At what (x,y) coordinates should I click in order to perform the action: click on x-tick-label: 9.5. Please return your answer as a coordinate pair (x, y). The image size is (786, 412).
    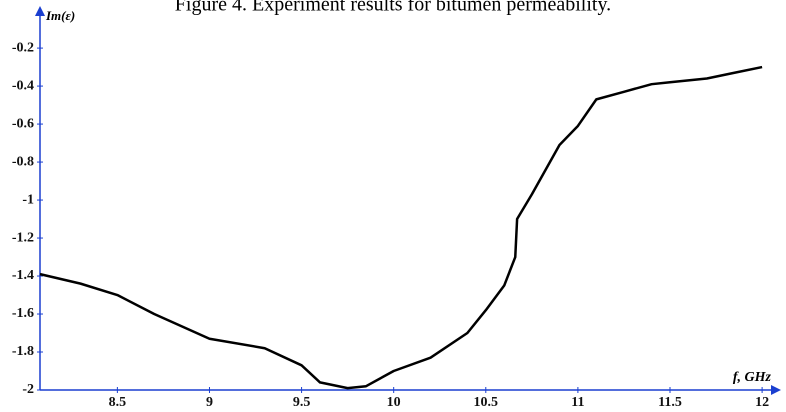
    Looking at the image, I should click on (302, 402).